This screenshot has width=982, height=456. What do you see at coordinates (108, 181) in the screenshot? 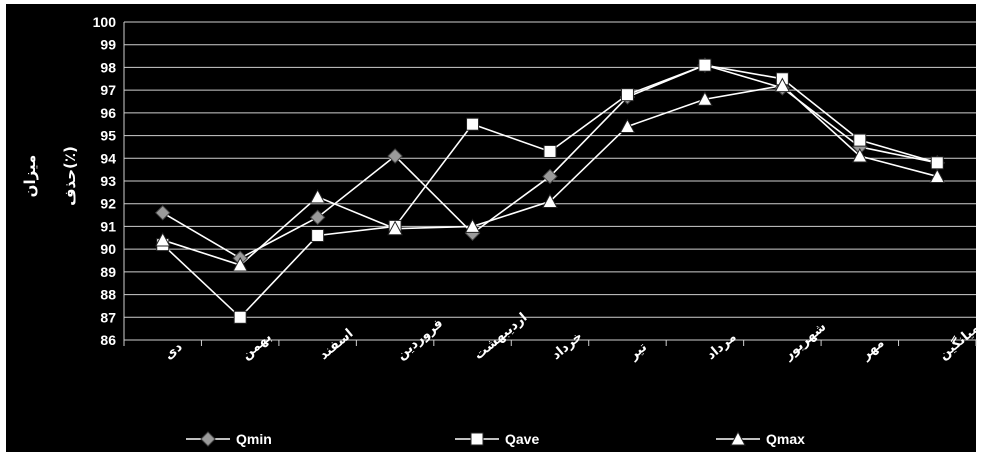
I see `y-tick-label: 93` at bounding box center [108, 181].